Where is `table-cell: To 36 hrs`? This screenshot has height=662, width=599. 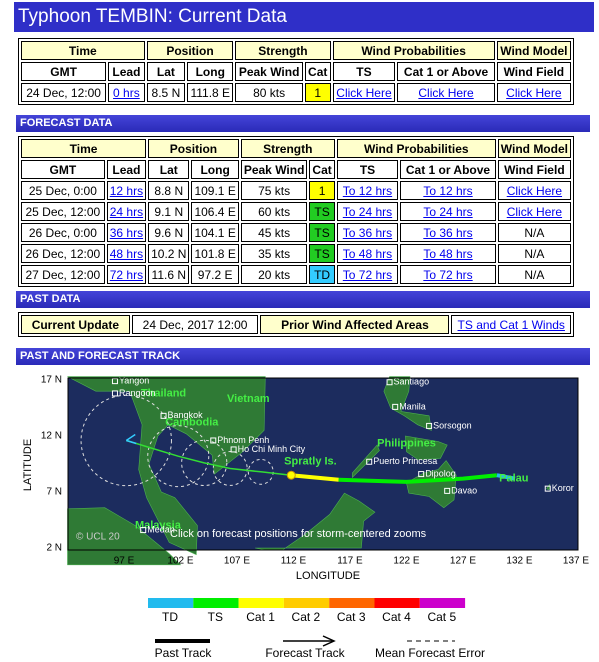
table-cell: To 36 hrs is located at coordinates (367, 232).